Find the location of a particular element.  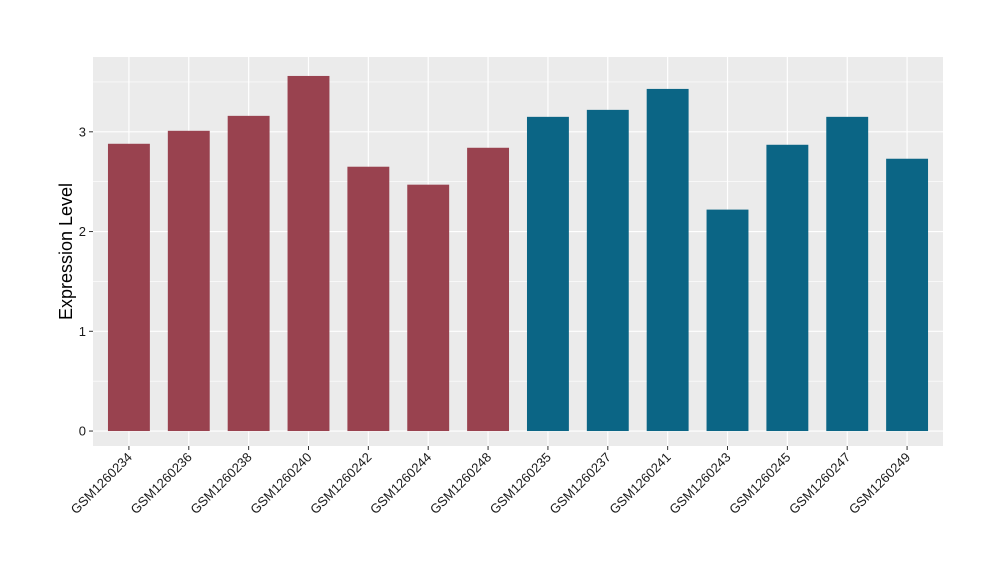

bar-gsm1260235 is located at coordinates (547, 274).